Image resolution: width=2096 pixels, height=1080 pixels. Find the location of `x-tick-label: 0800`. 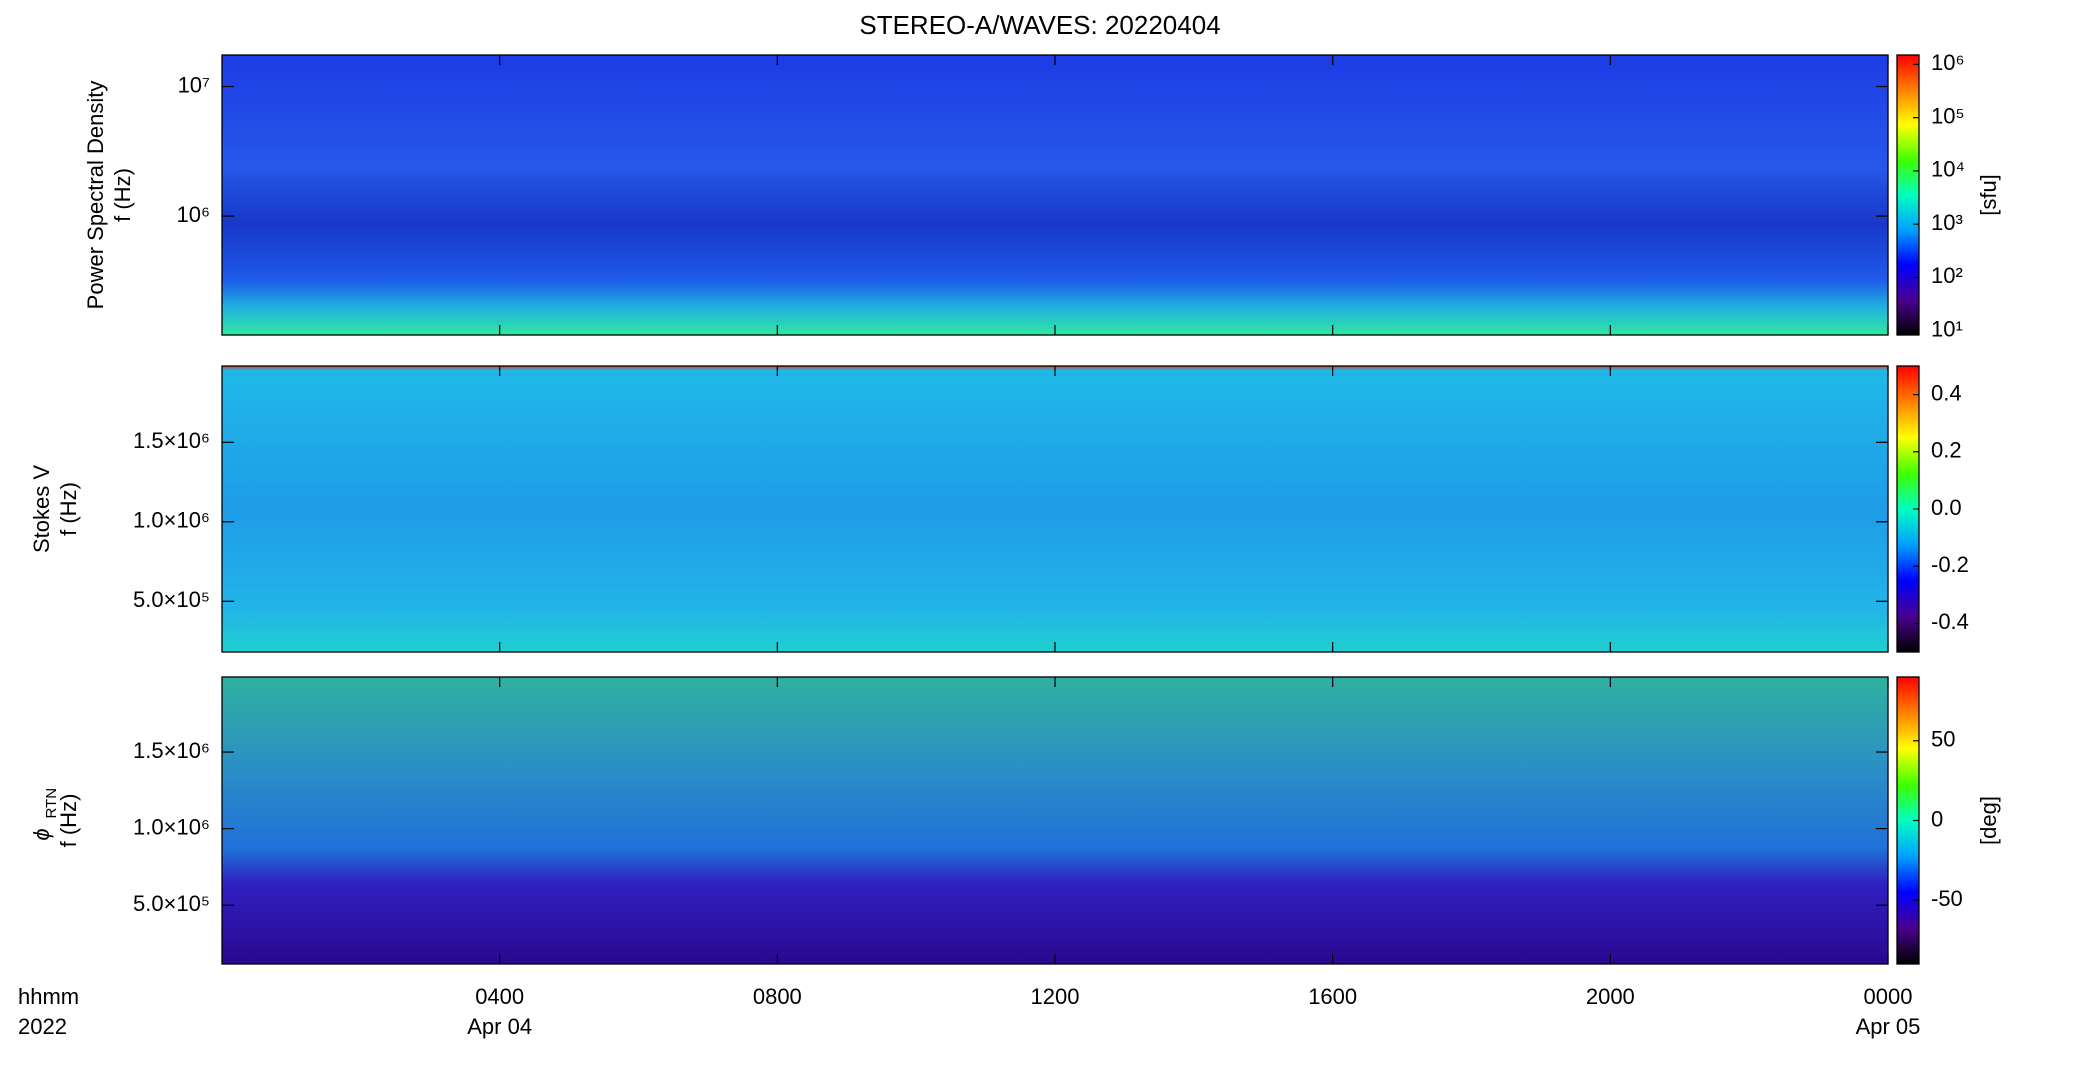

x-tick-label: 0800 is located at coordinates (777, 996).